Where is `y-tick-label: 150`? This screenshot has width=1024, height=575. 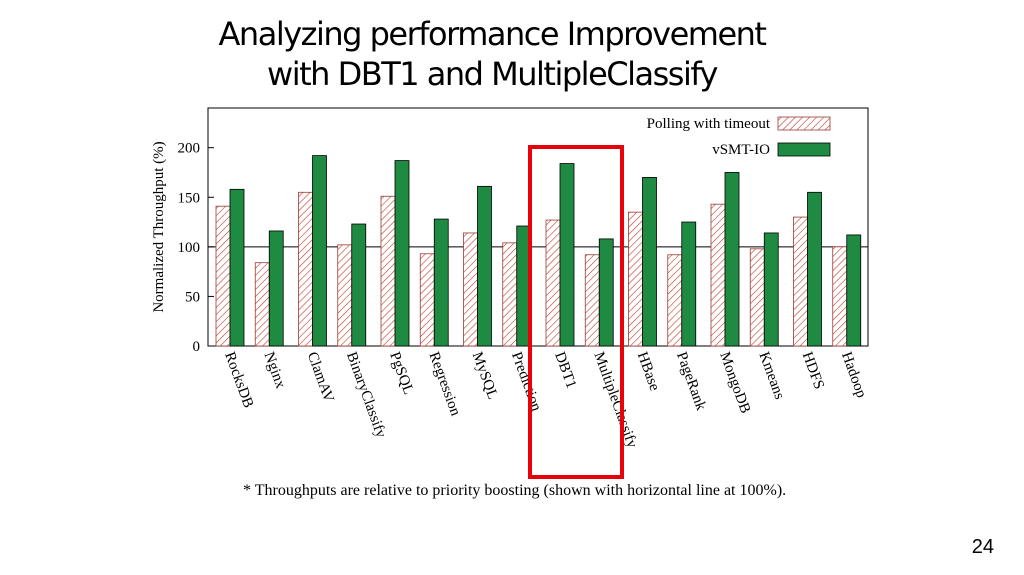
y-tick-label: 150 is located at coordinates (189, 198).